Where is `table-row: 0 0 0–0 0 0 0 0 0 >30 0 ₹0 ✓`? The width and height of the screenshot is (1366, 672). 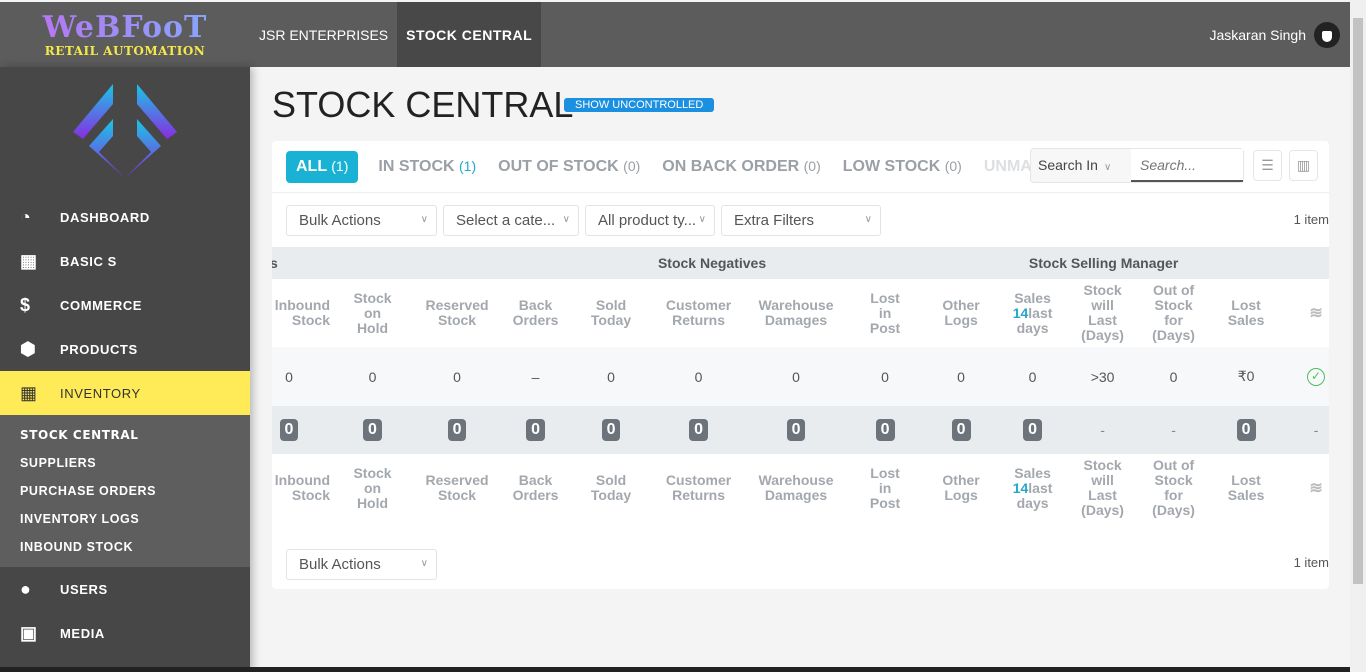 table-row: 0 0 0–0 0 0 0 0 0 >30 0 ₹0 ✓ is located at coordinates (800, 376).